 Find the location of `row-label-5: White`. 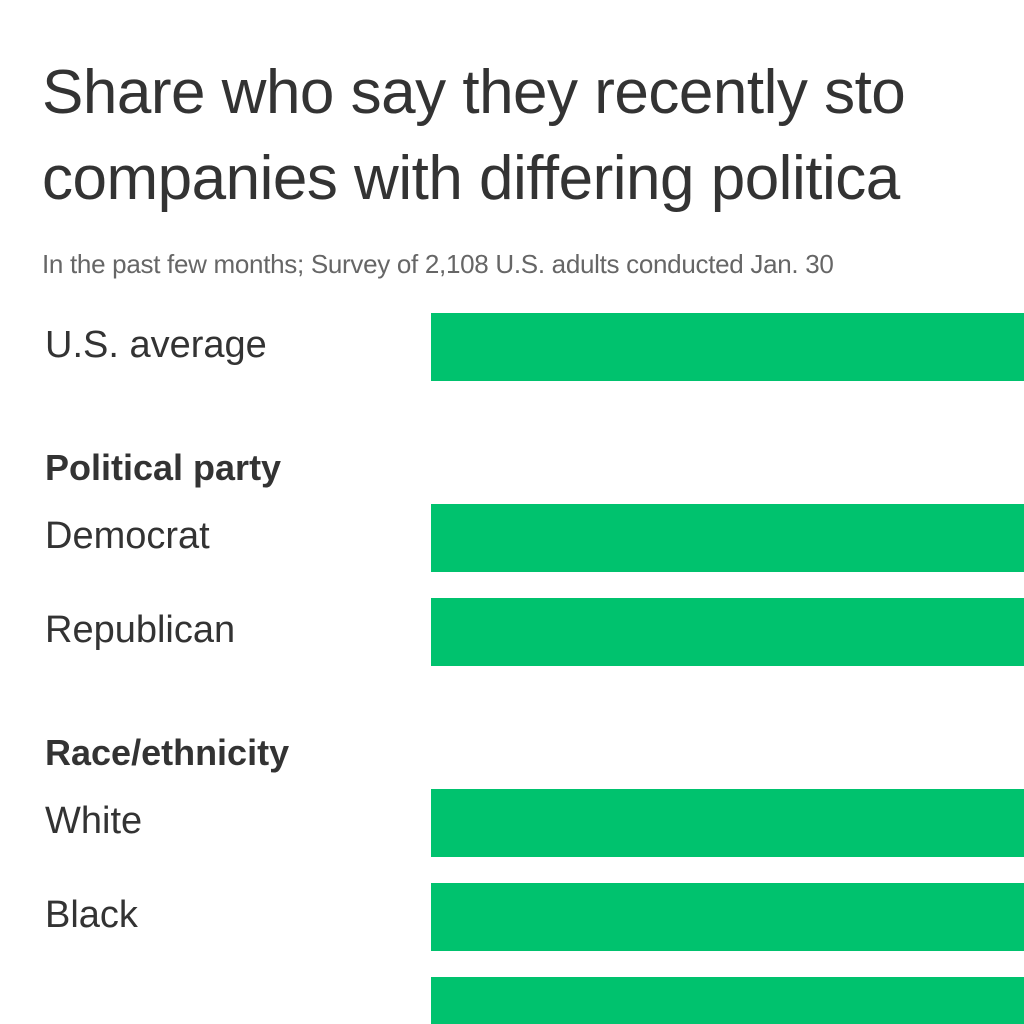

row-label-5: White is located at coordinates (94, 821).